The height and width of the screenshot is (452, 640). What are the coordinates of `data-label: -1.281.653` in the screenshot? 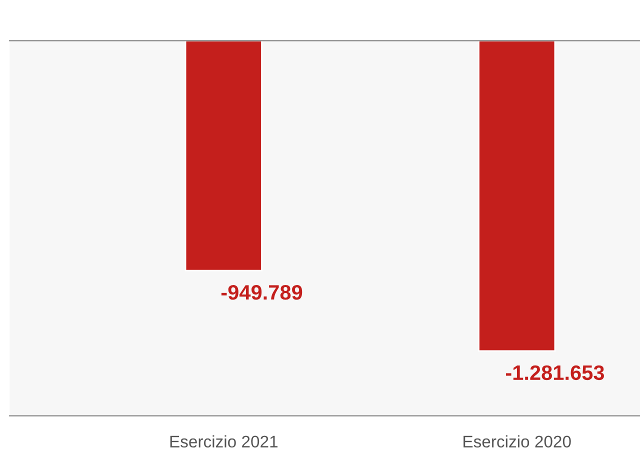 It's located at (555, 372).